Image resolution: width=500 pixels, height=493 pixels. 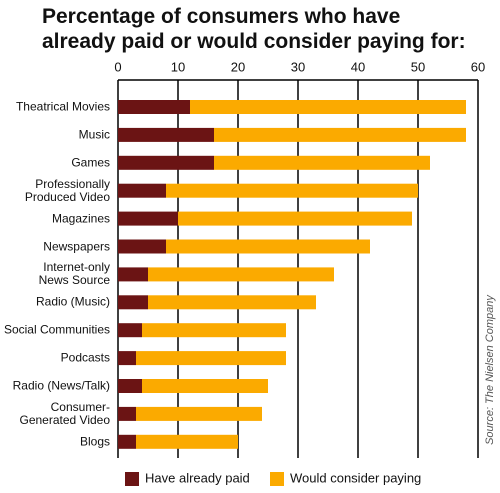 I want to click on y-tick-label: Consumer- Generated Video, so click(x=64, y=413).